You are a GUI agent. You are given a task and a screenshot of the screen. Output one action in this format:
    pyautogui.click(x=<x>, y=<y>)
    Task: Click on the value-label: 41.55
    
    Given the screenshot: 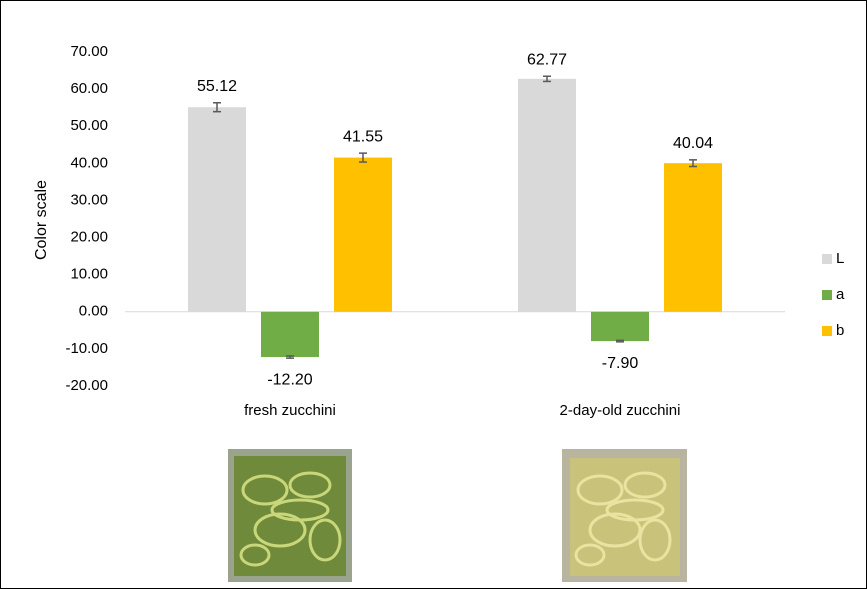 What is the action you would take?
    pyautogui.click(x=363, y=136)
    